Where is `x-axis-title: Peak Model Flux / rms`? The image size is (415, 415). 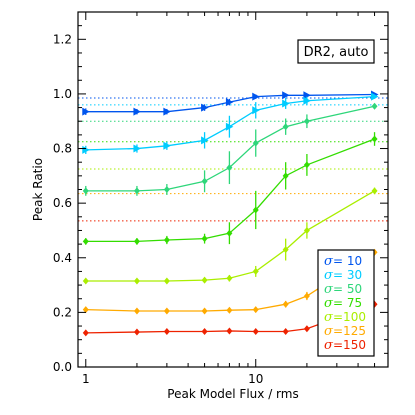
x-axis-title: Peak Model Flux / rms is located at coordinates (232, 394).